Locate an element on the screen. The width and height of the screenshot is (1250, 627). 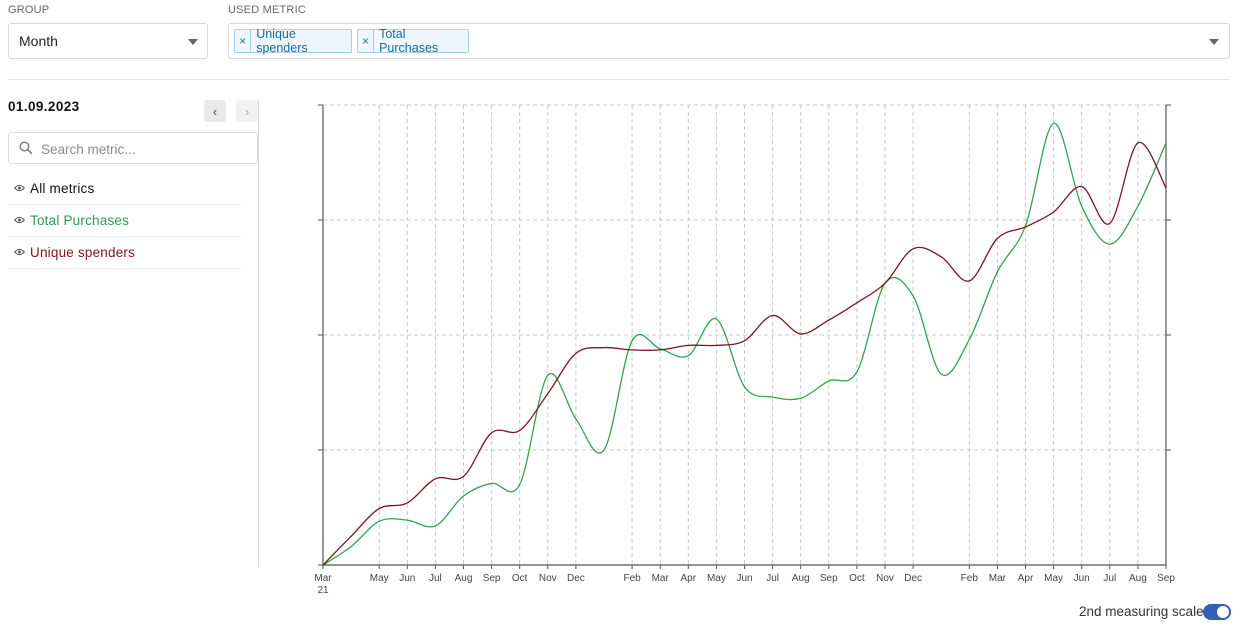
metric-item-label: Unique spenders is located at coordinates (83, 252).